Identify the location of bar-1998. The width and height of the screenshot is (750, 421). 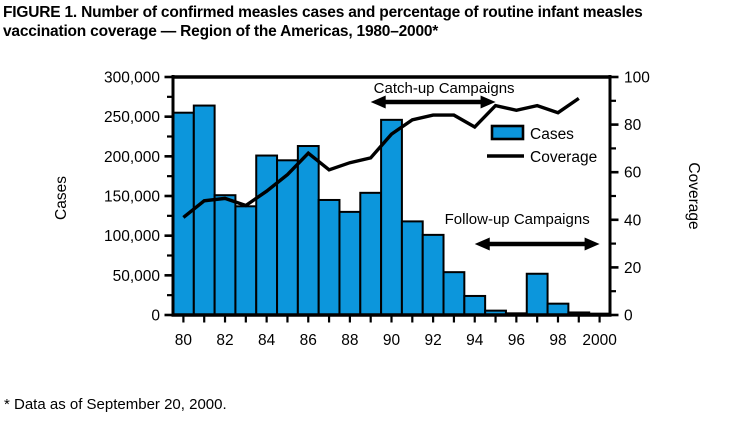
(558, 309).